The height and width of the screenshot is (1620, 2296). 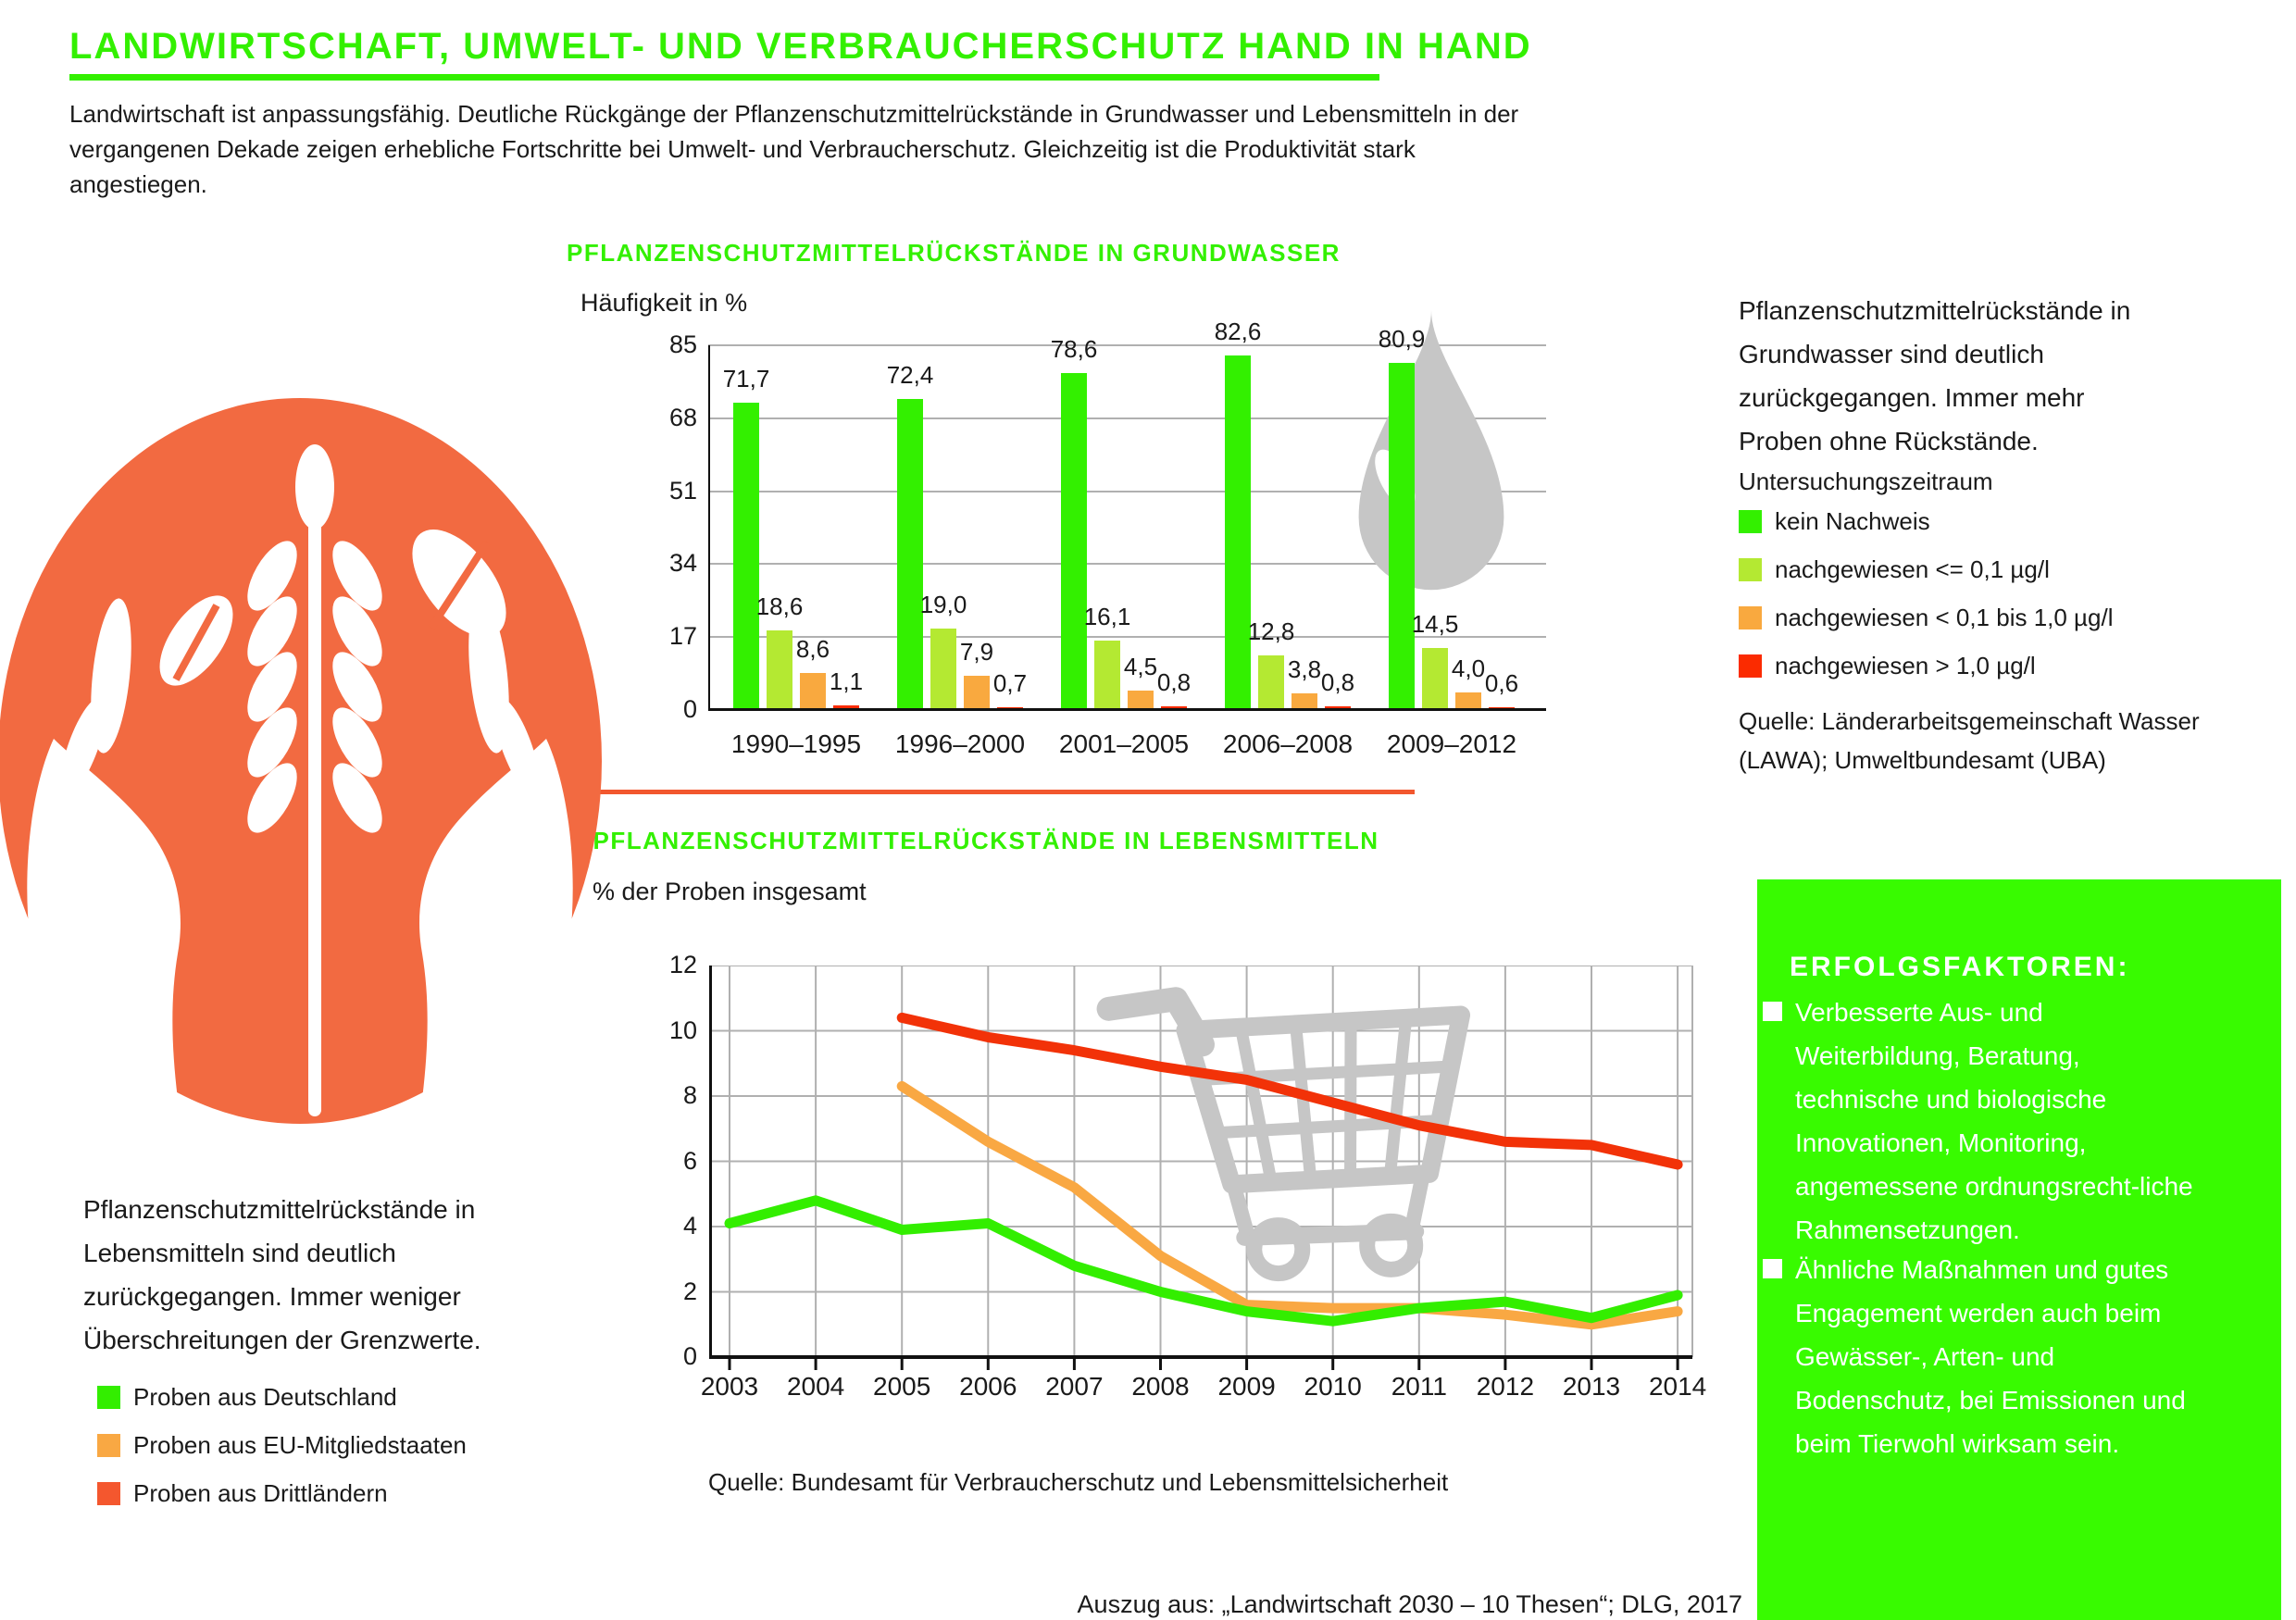 I want to click on bar-value-label: 0,8, so click(x=1337, y=682).